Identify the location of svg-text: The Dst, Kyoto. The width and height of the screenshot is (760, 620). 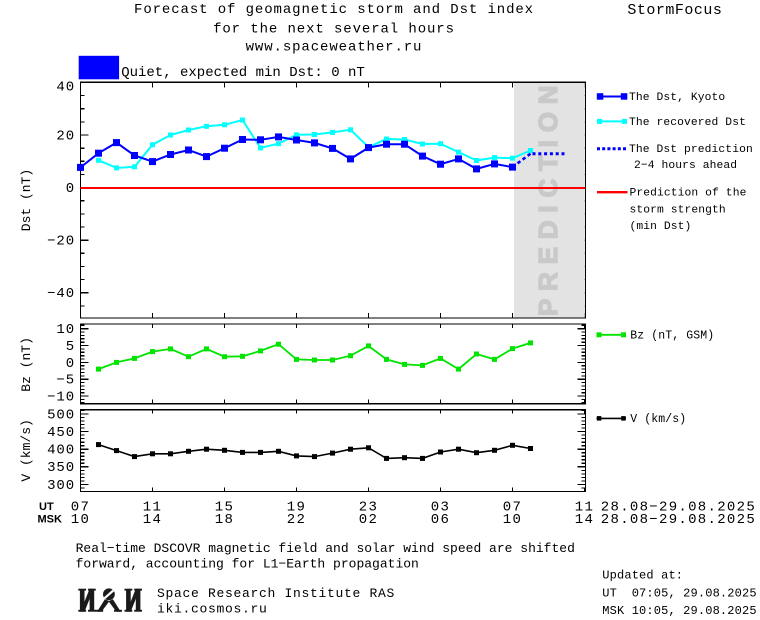
(677, 98).